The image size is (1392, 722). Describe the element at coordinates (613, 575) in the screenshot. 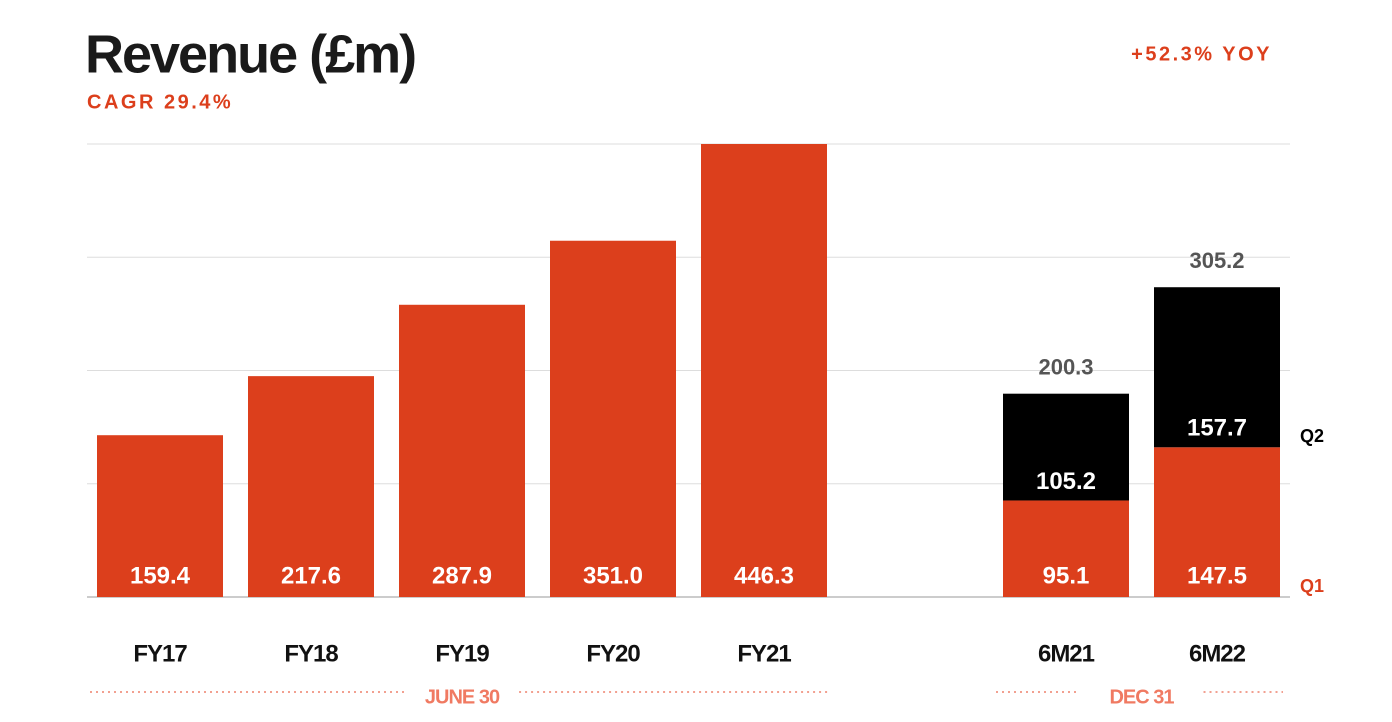

I see `value-label: 351.0` at that location.